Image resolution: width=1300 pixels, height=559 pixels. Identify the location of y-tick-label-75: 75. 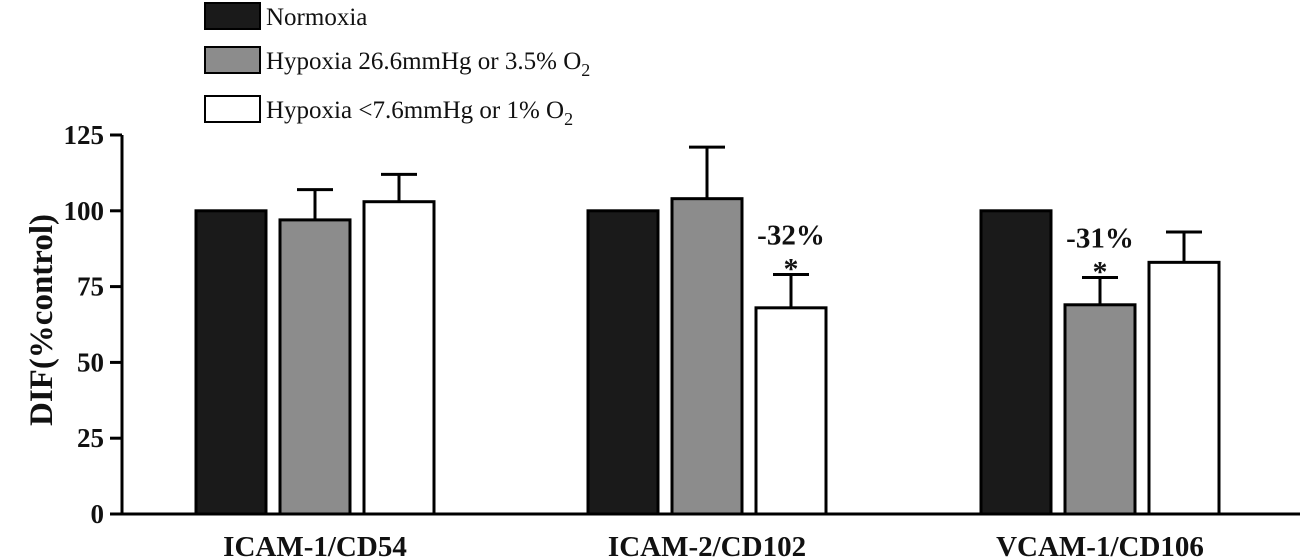
(90, 287).